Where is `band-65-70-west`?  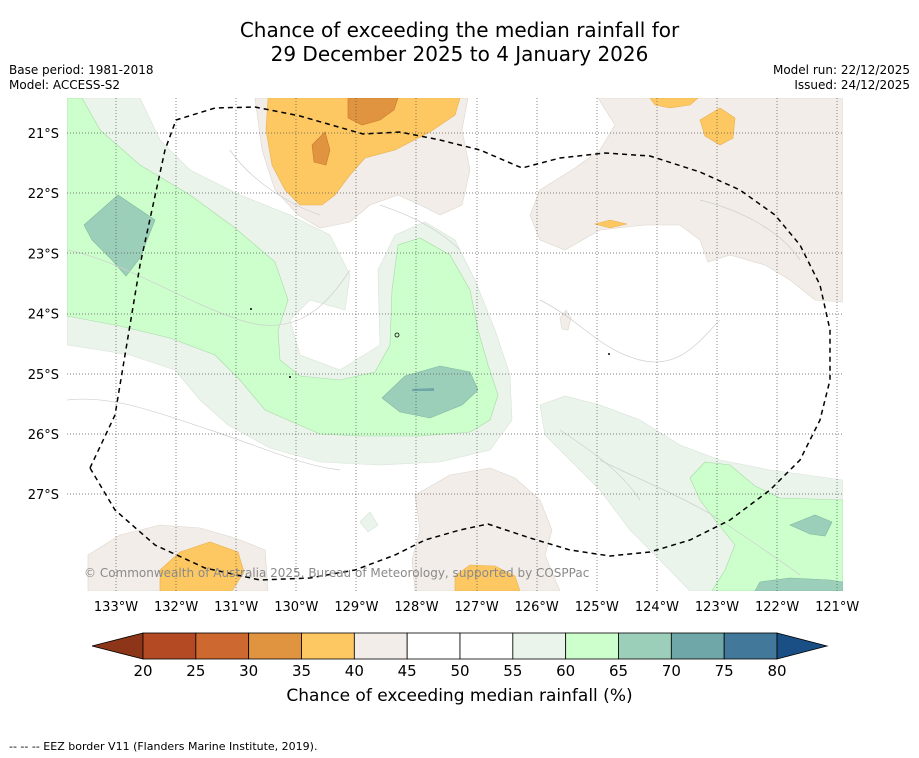
band-65-70-west is located at coordinates (119, 235).